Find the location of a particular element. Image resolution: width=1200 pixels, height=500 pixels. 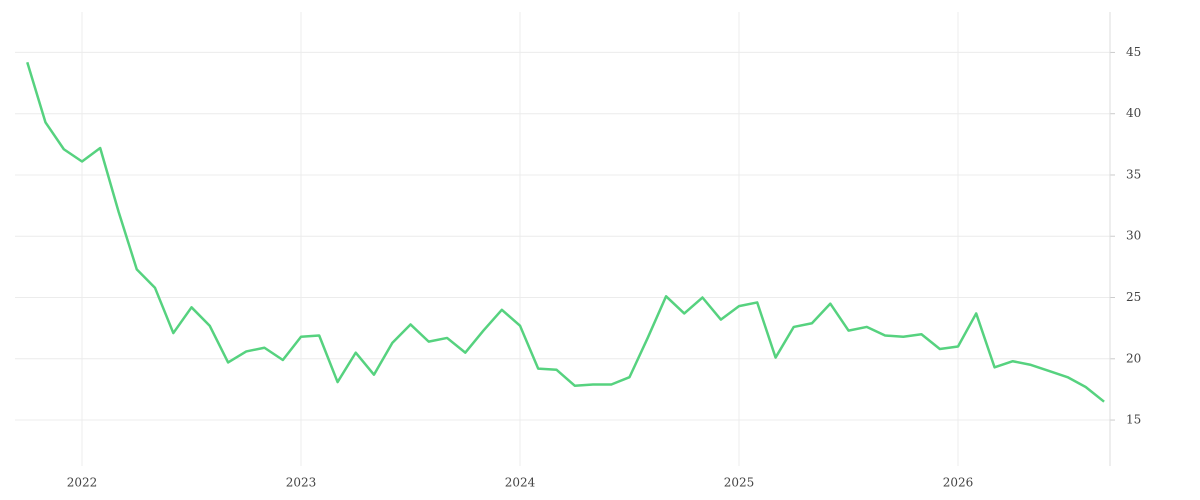

y-tick-label: 40 is located at coordinates (1133, 113).